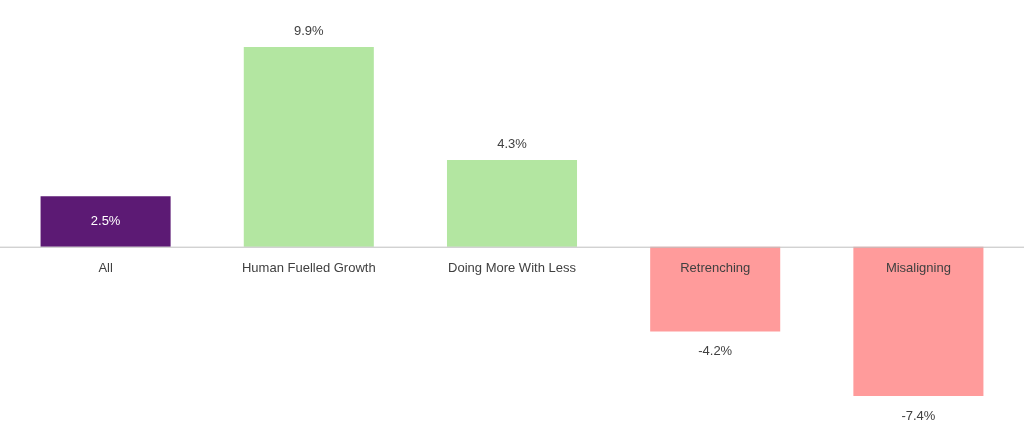  What do you see at coordinates (105, 268) in the screenshot?
I see `x-tick-label: All` at bounding box center [105, 268].